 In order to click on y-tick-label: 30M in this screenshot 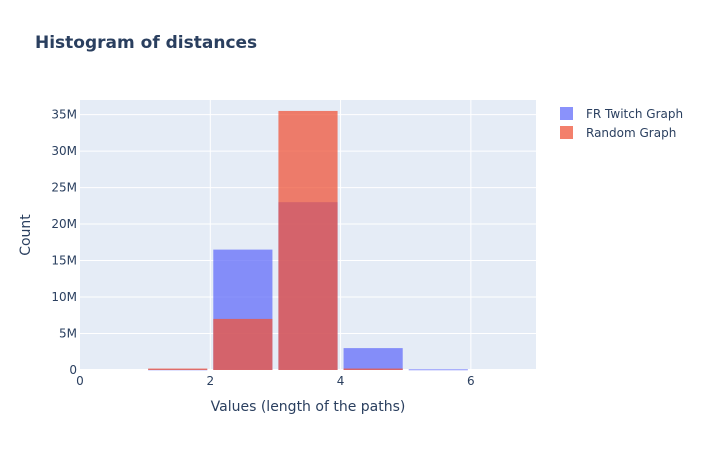, I will do `click(64, 151)`.